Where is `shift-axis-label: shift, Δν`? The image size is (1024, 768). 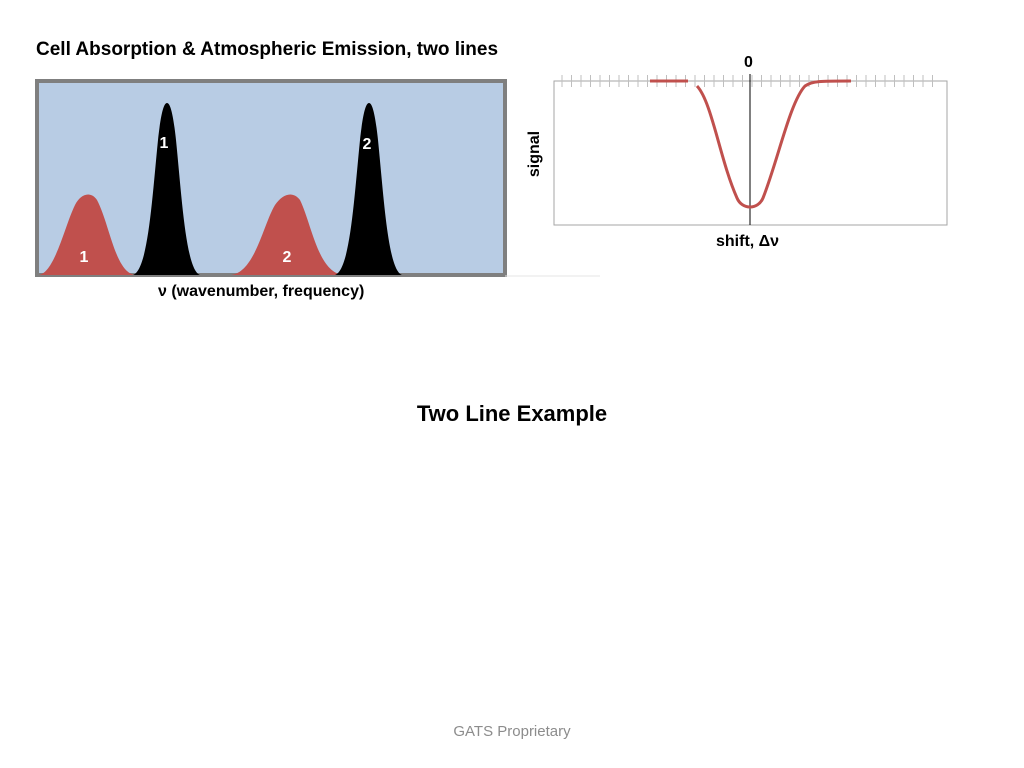 shift-axis-label: shift, Δν is located at coordinates (748, 241).